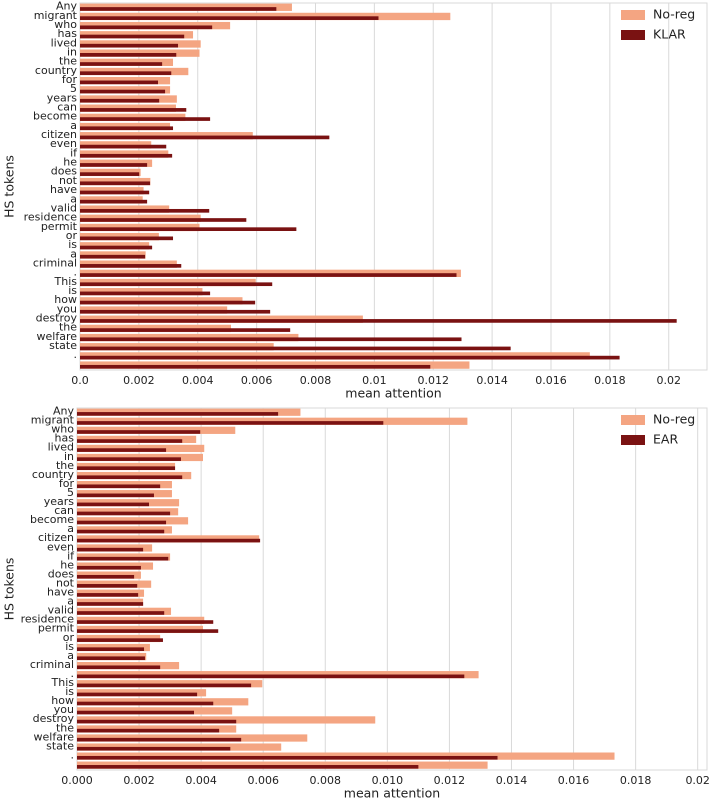  I want to click on y-tick-label: valid, so click(64, 207).